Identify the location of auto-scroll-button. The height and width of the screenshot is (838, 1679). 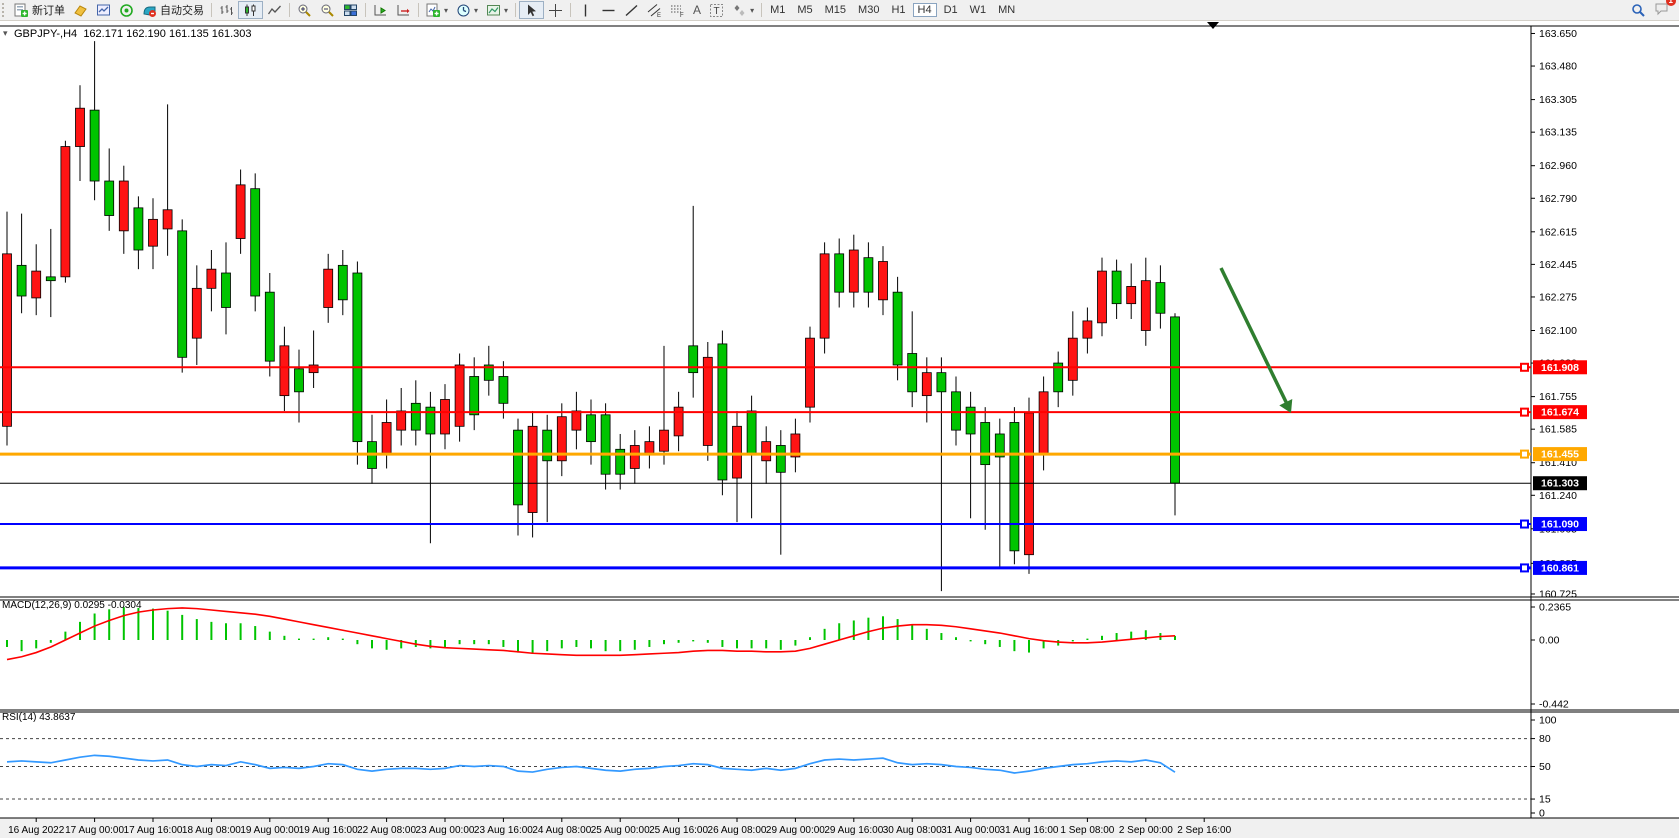
(380, 10).